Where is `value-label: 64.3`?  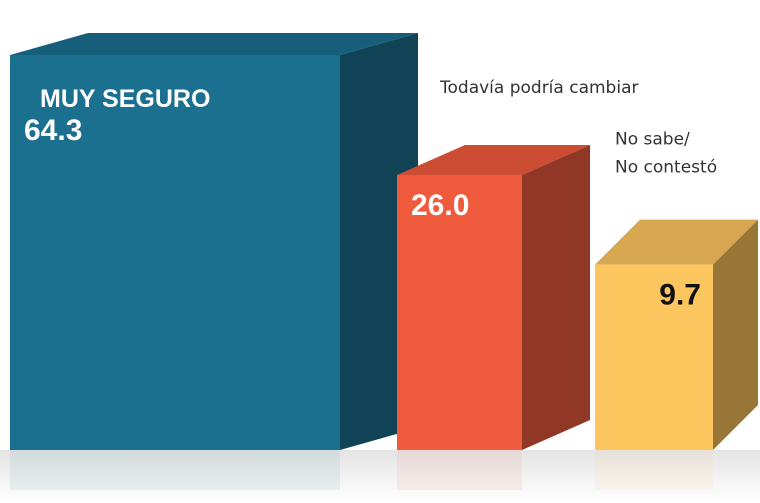 value-label: 64.3 is located at coordinates (53, 130).